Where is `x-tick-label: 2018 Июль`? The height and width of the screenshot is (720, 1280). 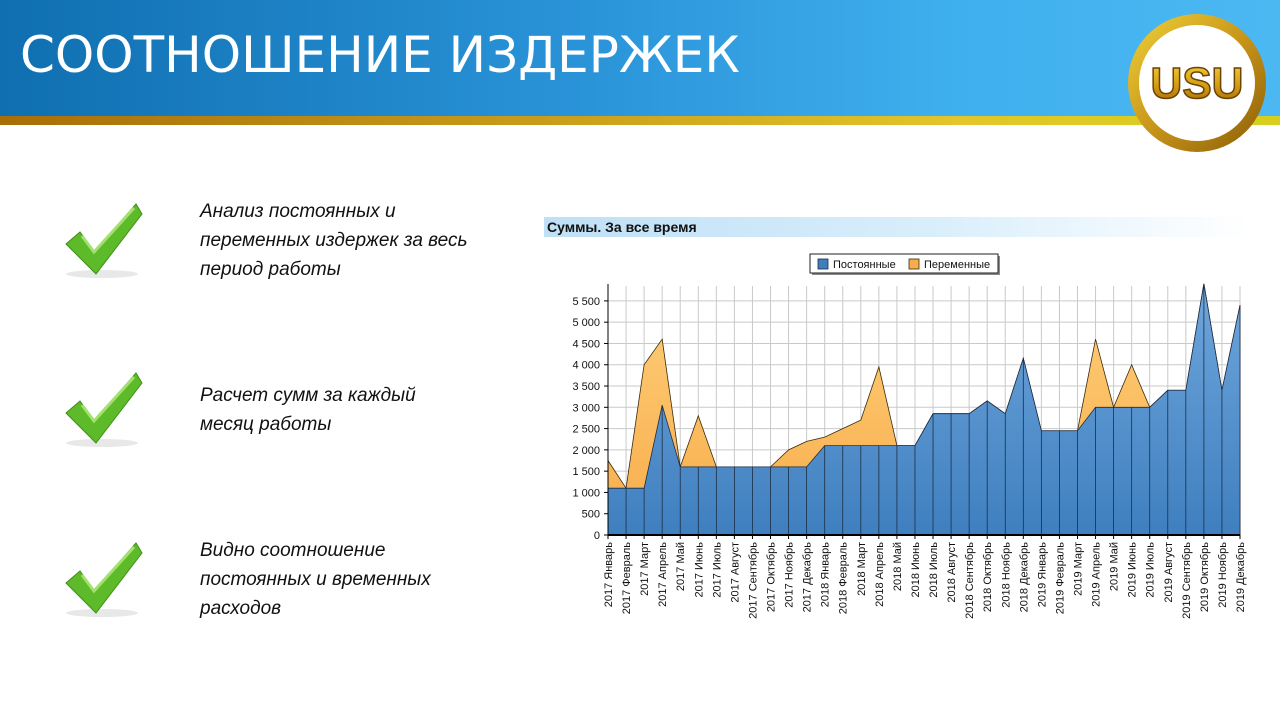 x-tick-label: 2018 Июль is located at coordinates (934, 570).